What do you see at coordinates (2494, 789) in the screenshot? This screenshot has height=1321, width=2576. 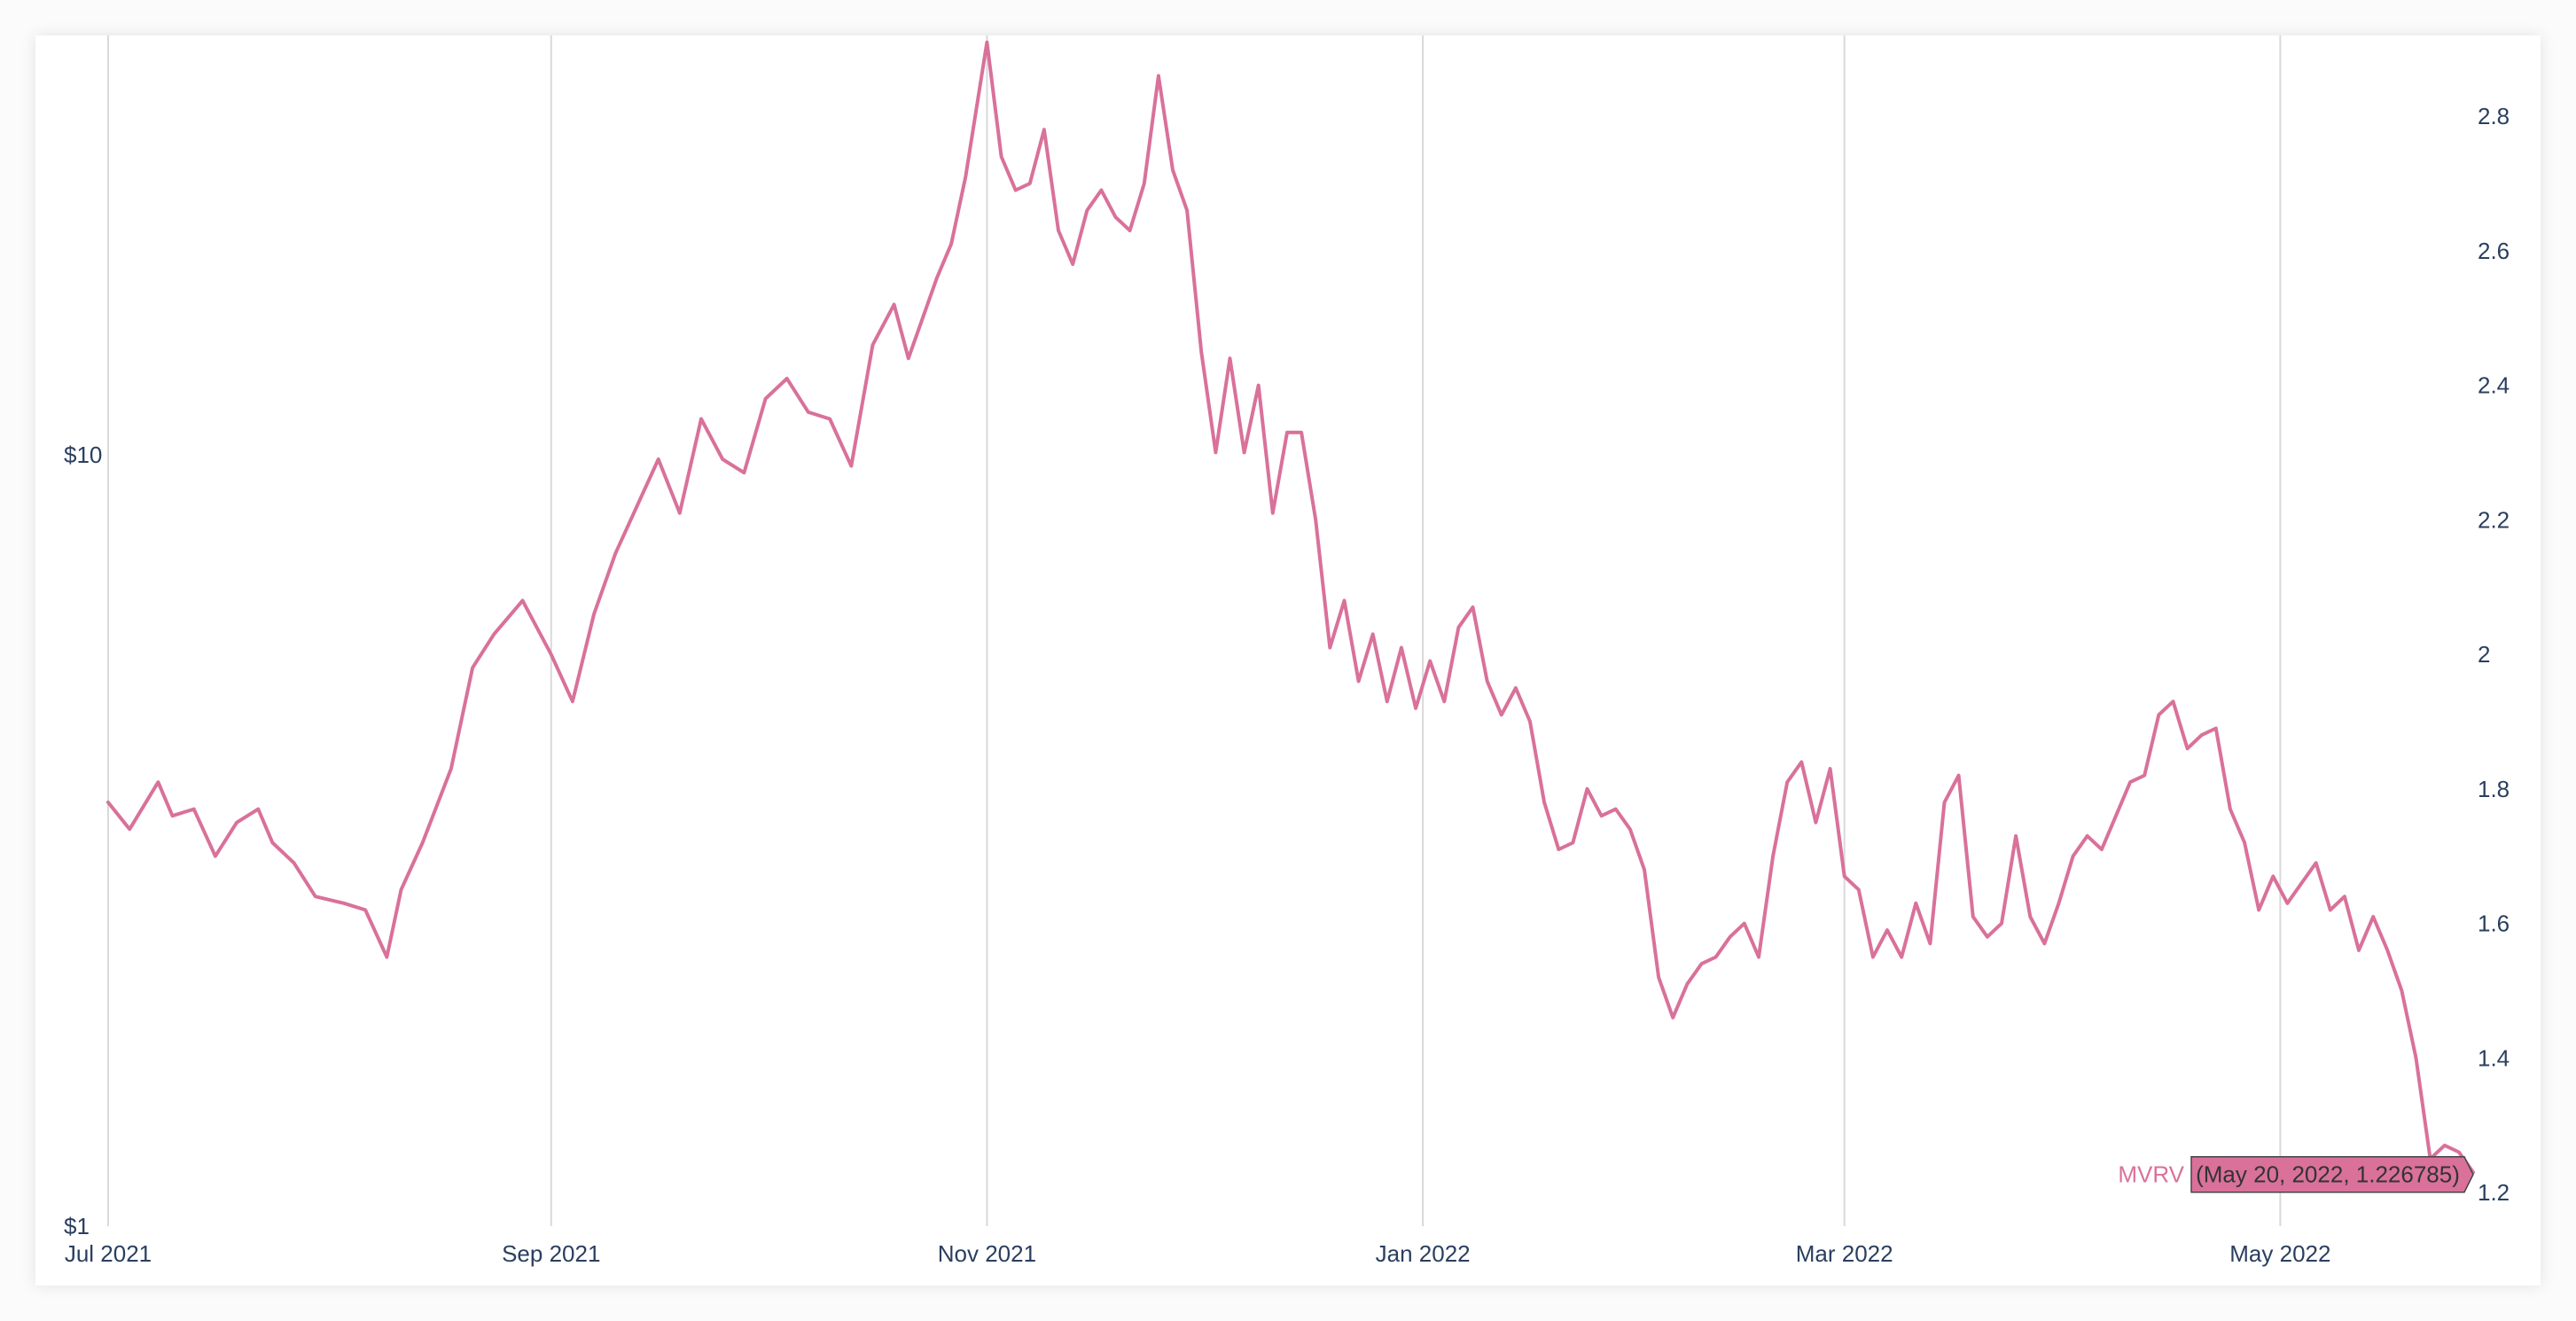 I see `y-right-tick-label: 1.8` at bounding box center [2494, 789].